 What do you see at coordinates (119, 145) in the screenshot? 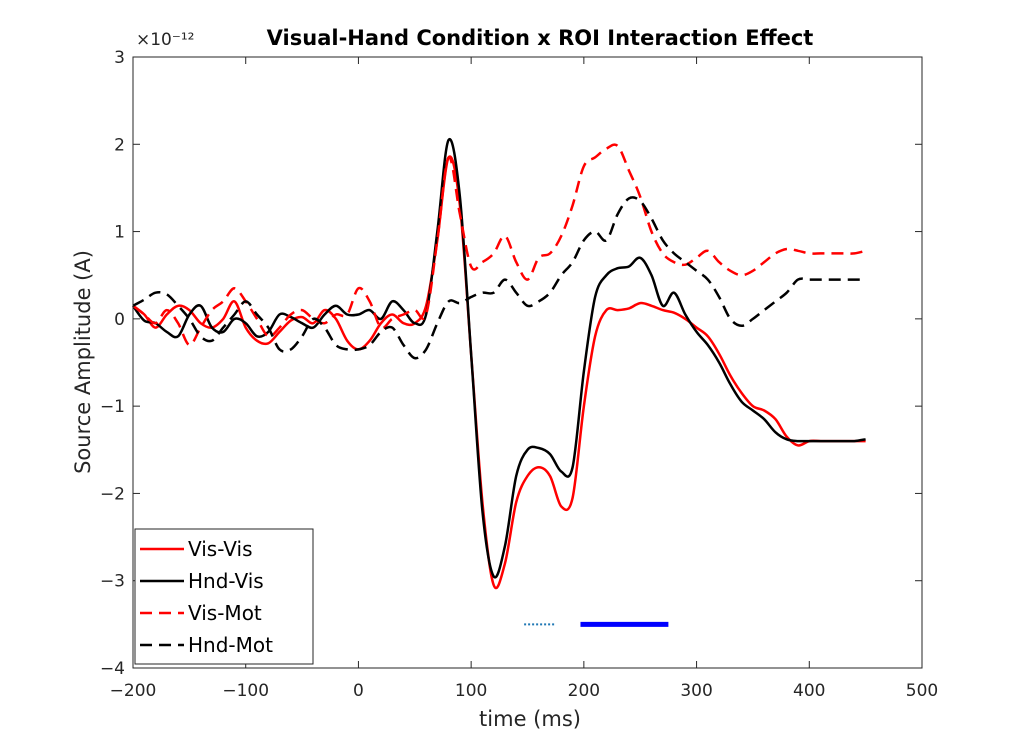
I see `y-tick-label: 2` at bounding box center [119, 145].